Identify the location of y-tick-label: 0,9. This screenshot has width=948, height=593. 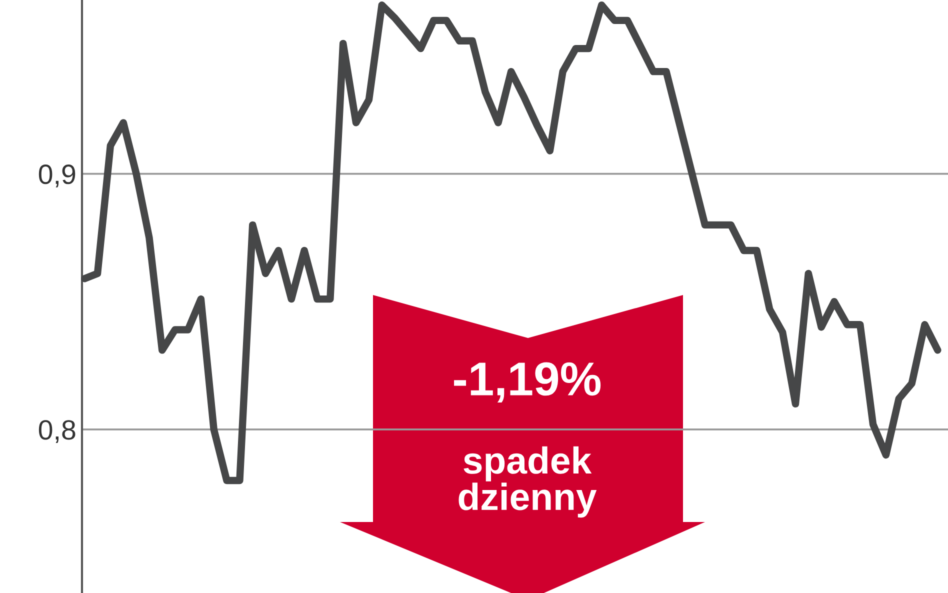
(57, 176).